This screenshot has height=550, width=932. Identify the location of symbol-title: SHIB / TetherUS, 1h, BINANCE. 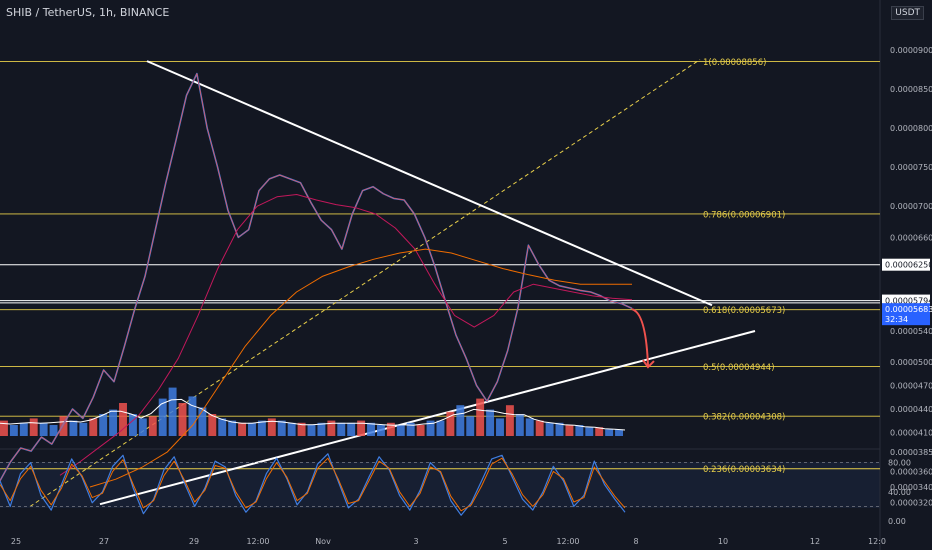
(88, 12).